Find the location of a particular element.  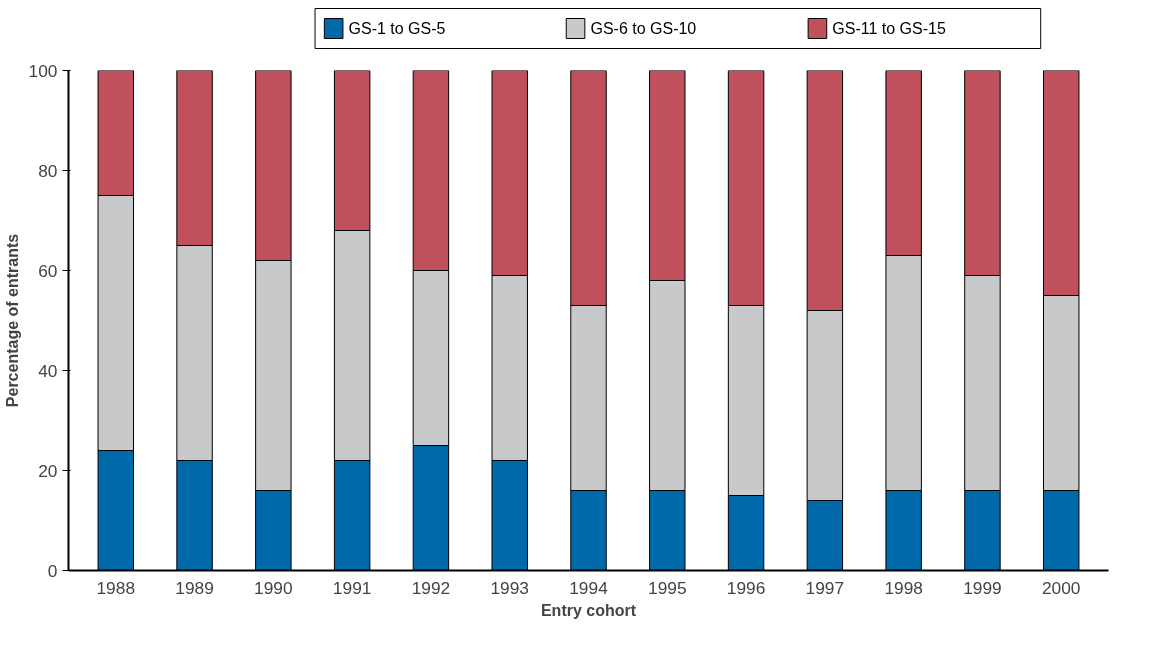

x-tick-label: 1993 is located at coordinates (509, 587).